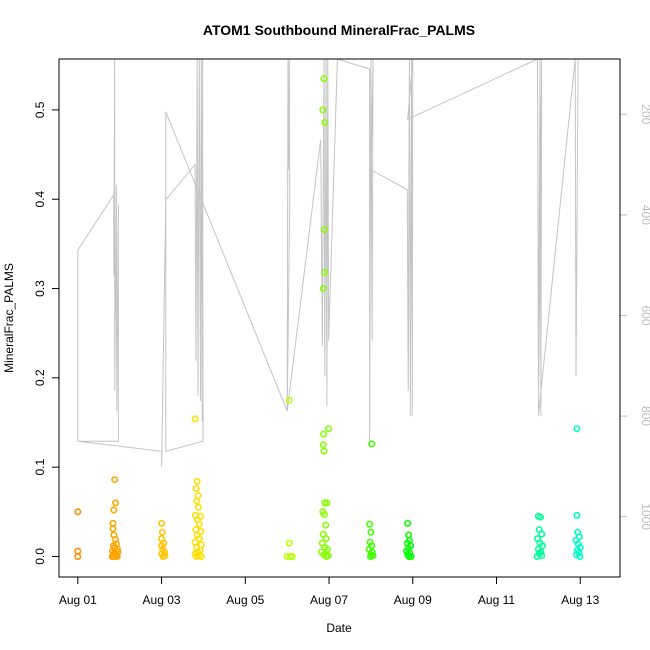  What do you see at coordinates (339, 30) in the screenshot?
I see `chart-title: ATOM1 Southbound MineralFrac_PALMS` at bounding box center [339, 30].